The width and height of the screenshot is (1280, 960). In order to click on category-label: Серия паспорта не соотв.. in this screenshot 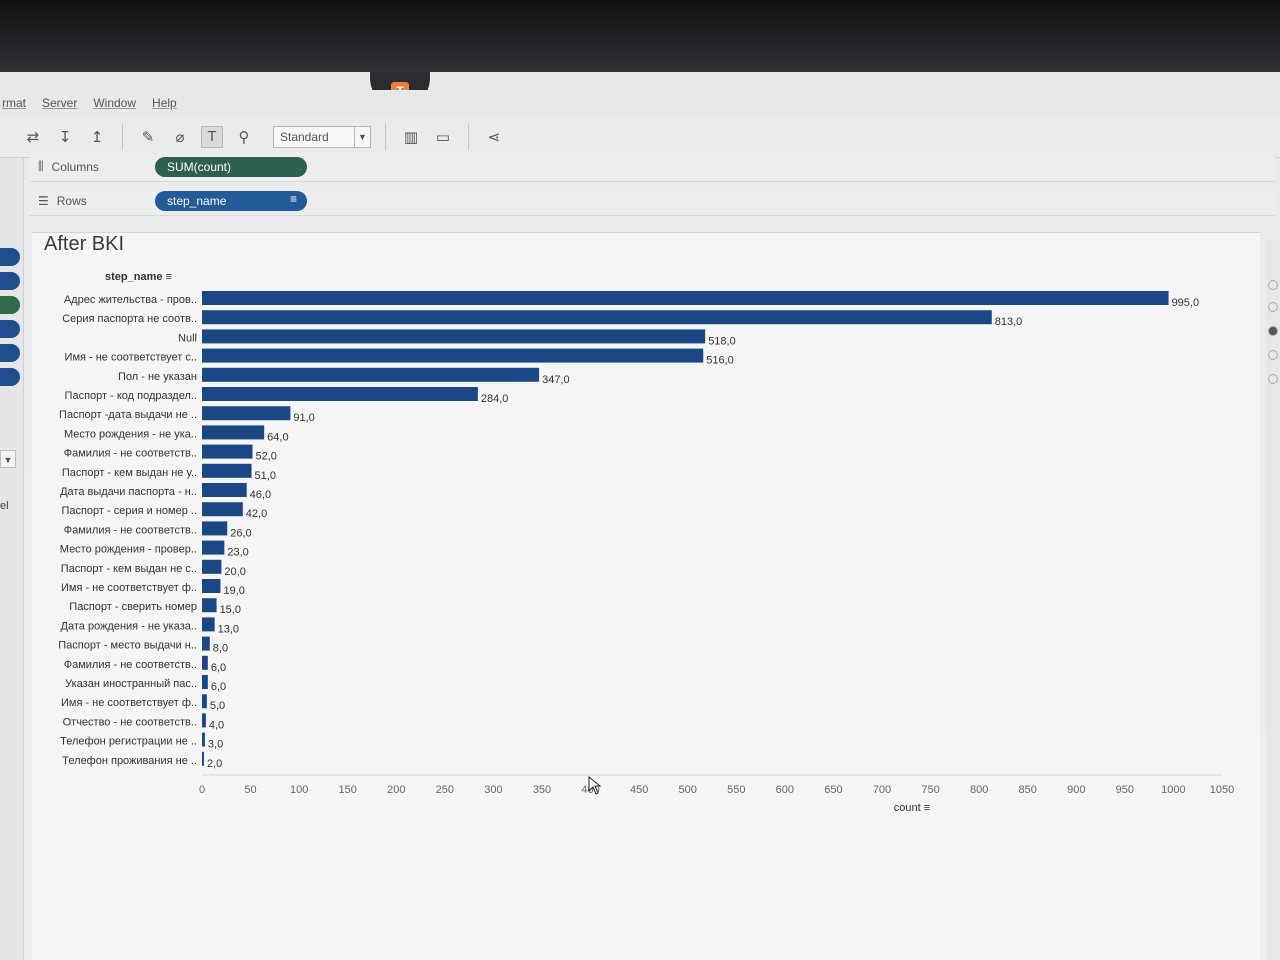, I will do `click(129, 319)`.